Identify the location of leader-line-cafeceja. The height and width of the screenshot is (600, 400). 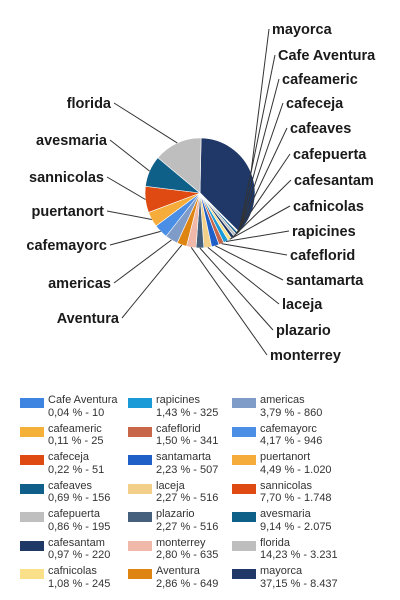
(260, 167).